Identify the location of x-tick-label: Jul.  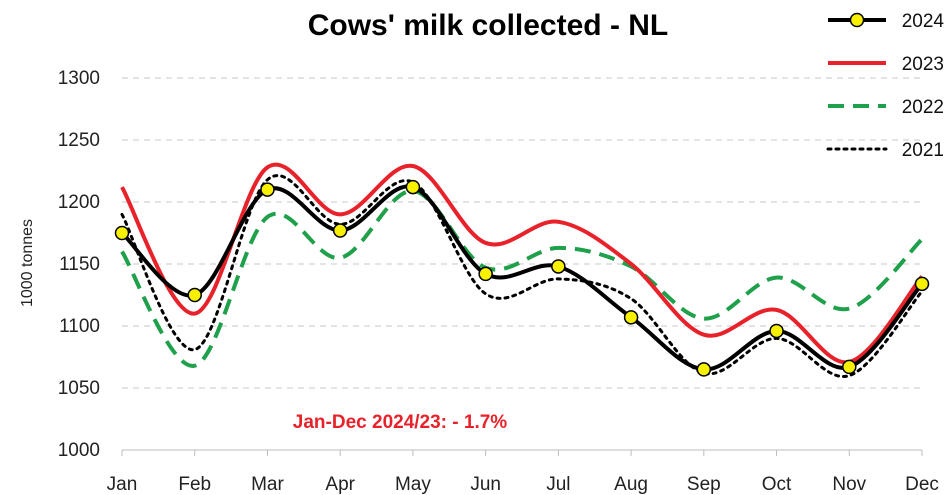
(558, 484).